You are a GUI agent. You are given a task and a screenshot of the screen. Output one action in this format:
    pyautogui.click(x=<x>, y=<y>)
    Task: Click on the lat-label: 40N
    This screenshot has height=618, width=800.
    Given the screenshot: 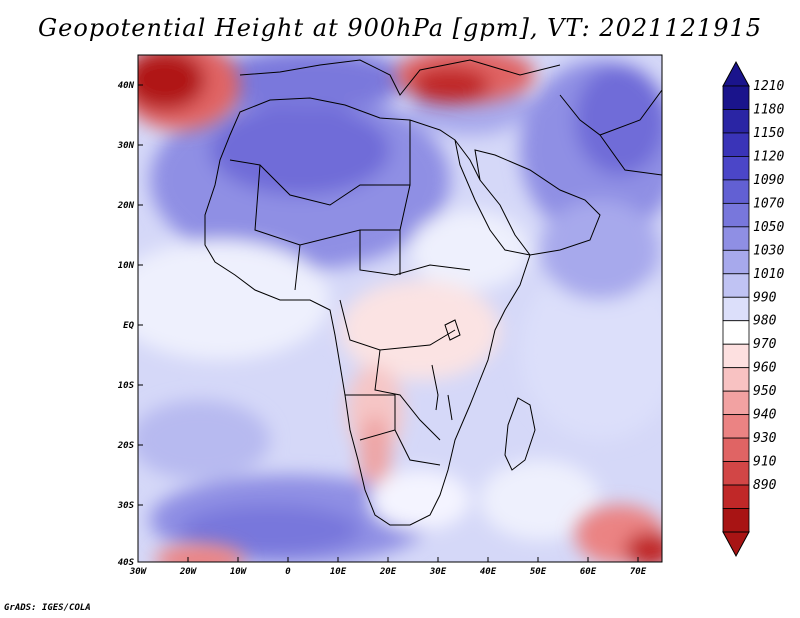 What is the action you would take?
    pyautogui.click(x=126, y=86)
    